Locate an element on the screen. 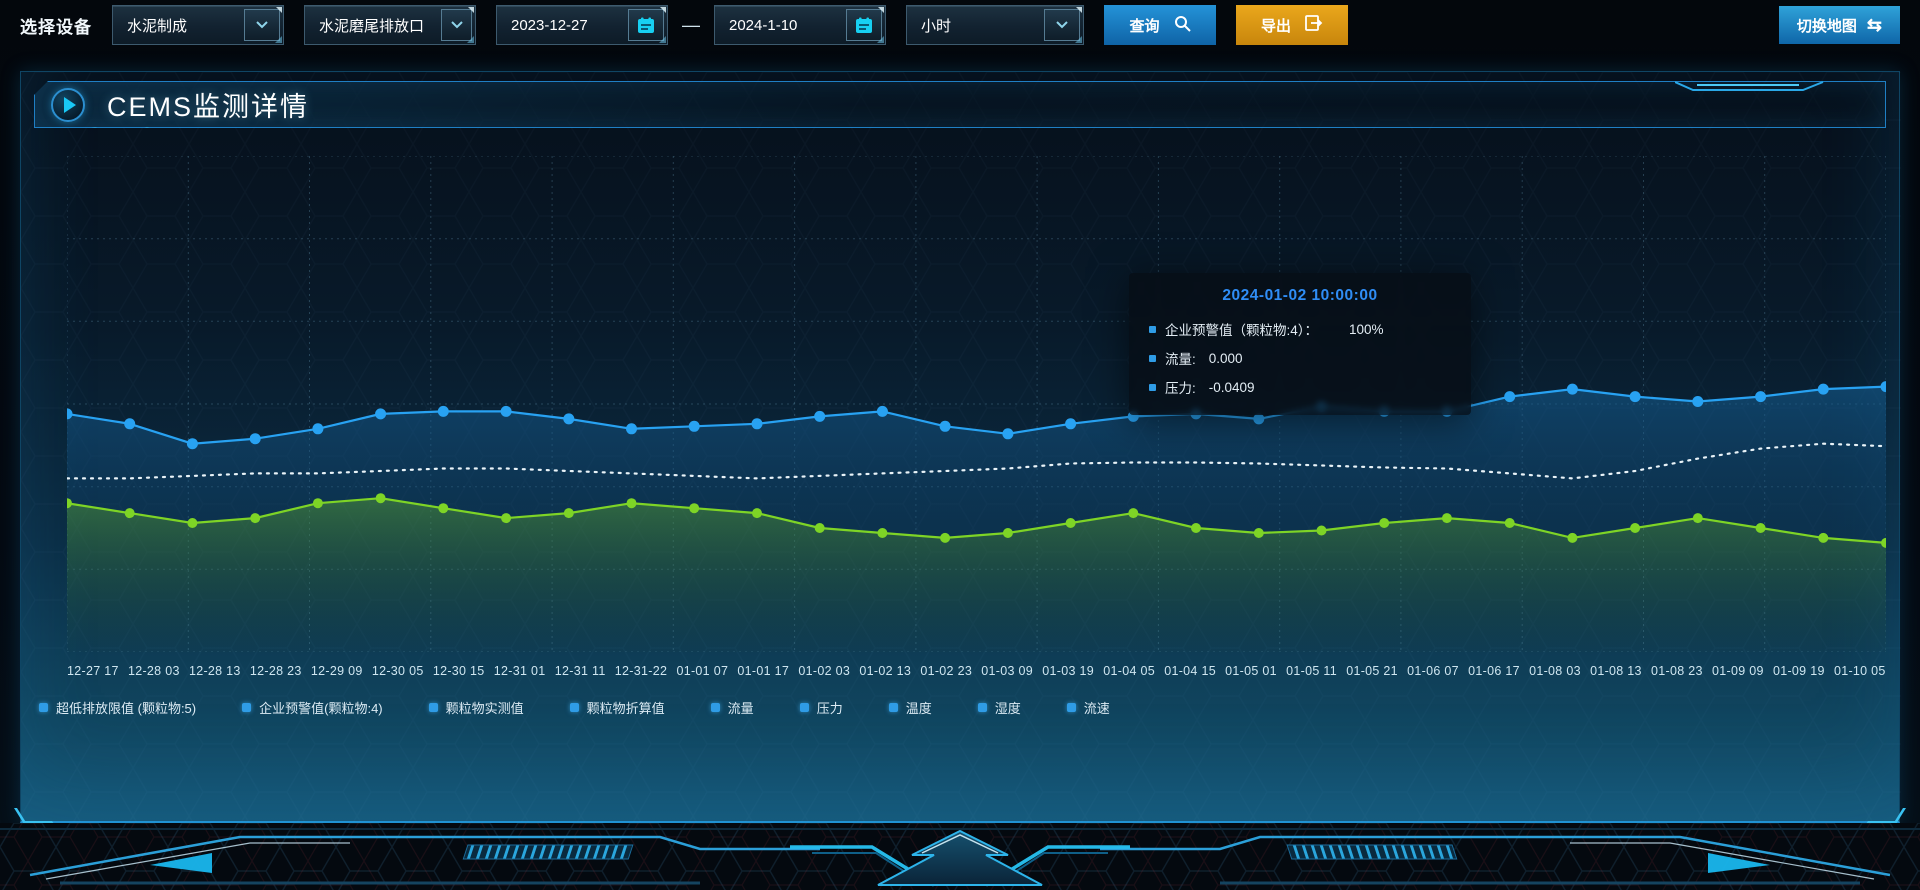 The image size is (1920, 890). footer-decoration is located at coordinates (960, 856).